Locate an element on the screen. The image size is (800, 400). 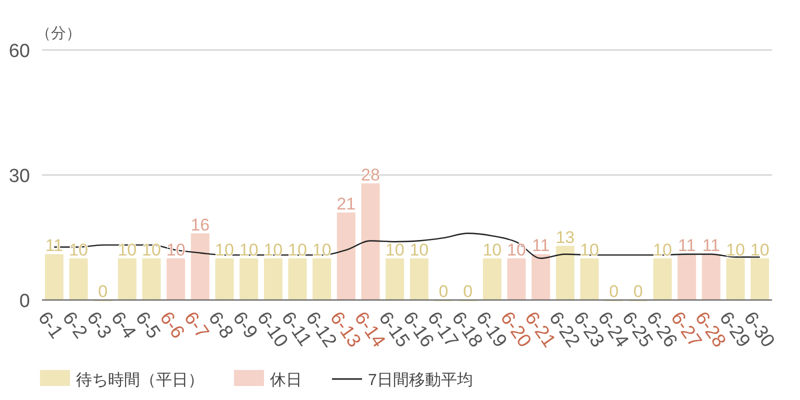
data-label: 21 is located at coordinates (346, 204).